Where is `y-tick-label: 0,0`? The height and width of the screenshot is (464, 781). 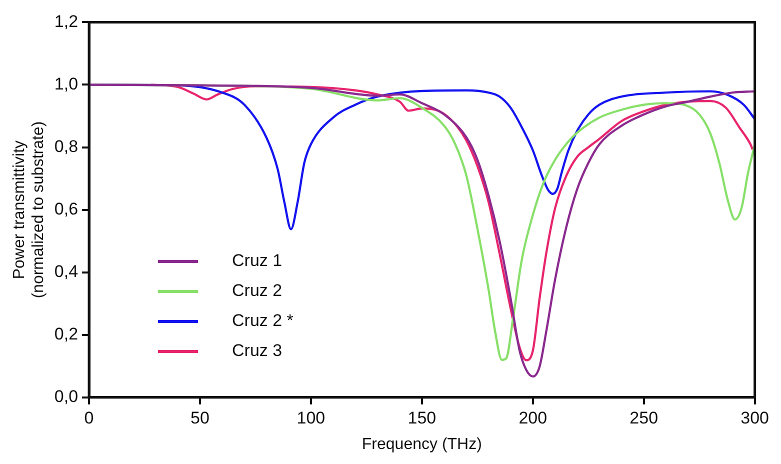
y-tick-label: 0,0 is located at coordinates (66, 396).